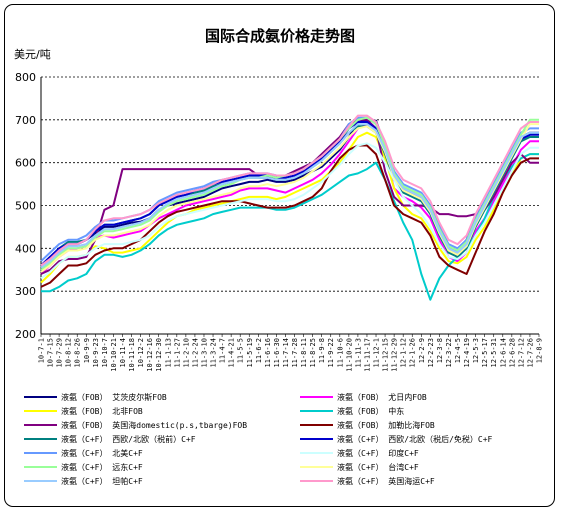  Describe the element at coordinates (114, 397) in the screenshot. I see `legend-label: 液氨（FOB） 艾茨皮尔斯FOB` at that location.